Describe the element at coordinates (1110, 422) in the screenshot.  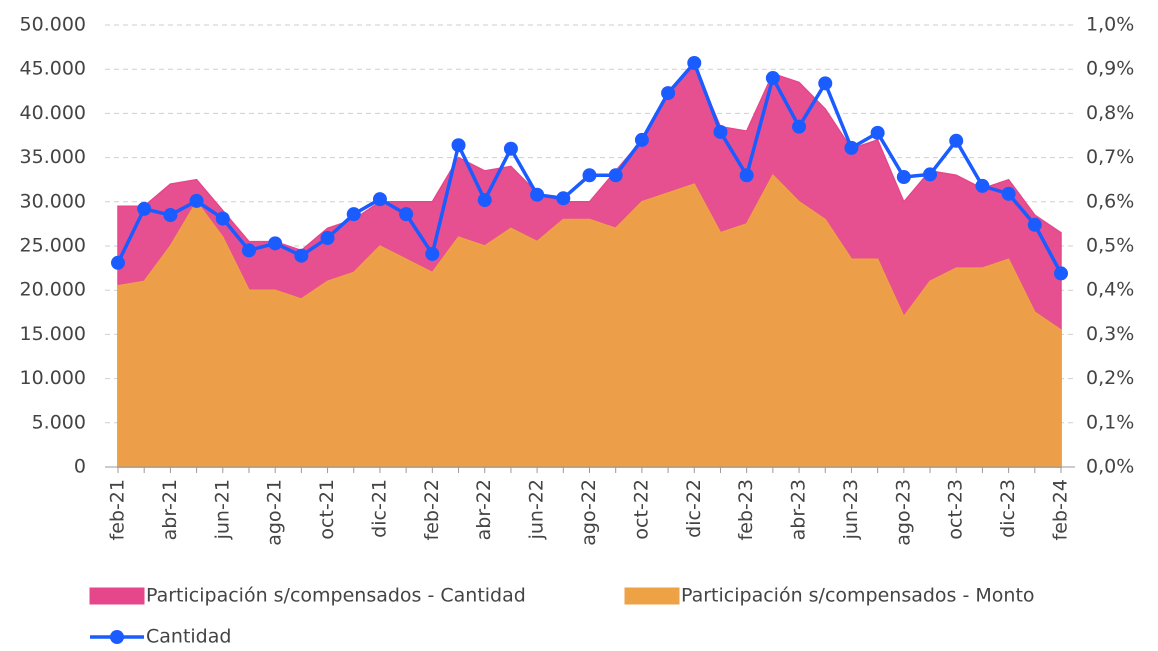
I see `y2-tick-label: 0,1%` at that location.